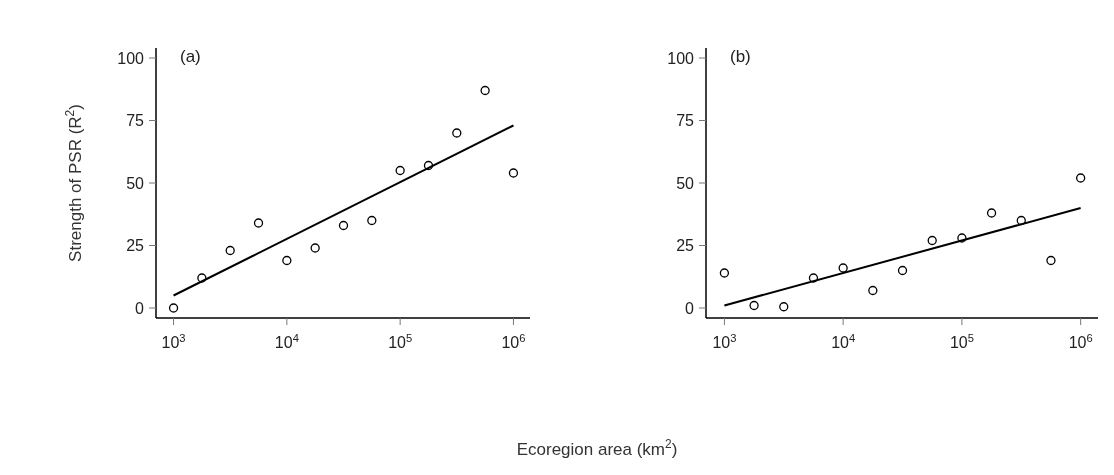  I want to click on chart-title: (a), so click(190, 56).